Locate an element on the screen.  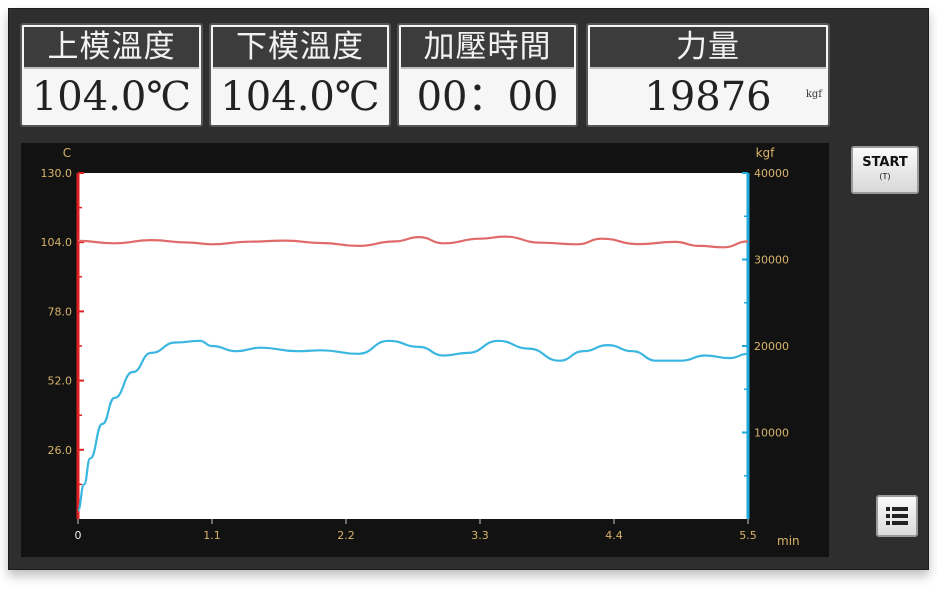
x-tick-label: 3.3 is located at coordinates (480, 535).